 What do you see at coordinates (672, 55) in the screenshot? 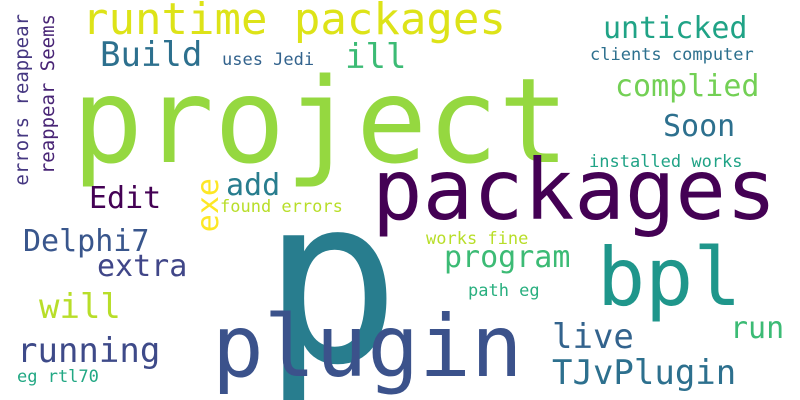
I see `word-clients-computer: clients computer` at bounding box center [672, 55].